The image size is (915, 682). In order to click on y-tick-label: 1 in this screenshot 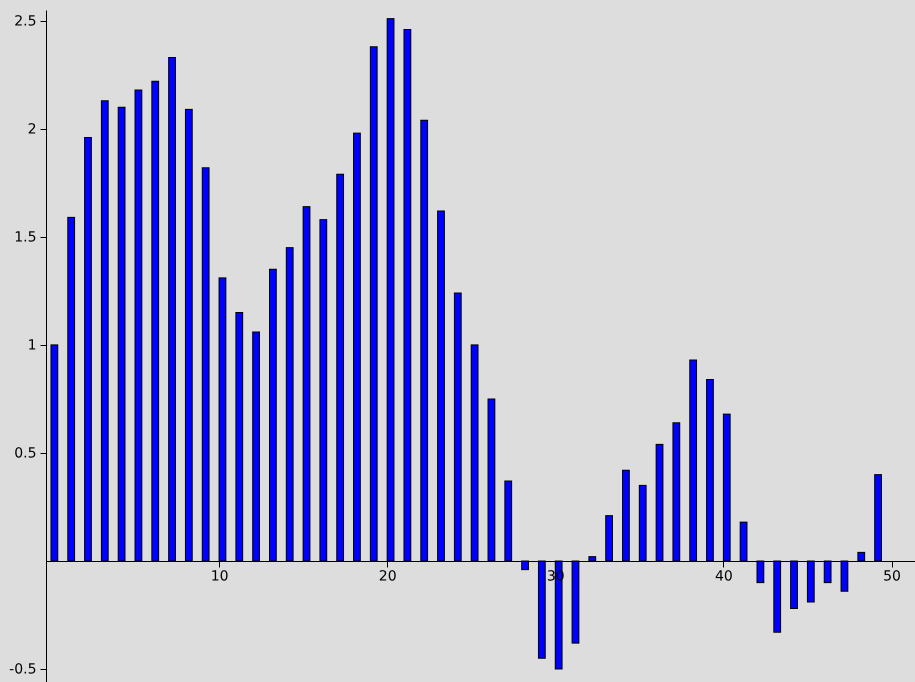, I will do `click(32, 345)`.